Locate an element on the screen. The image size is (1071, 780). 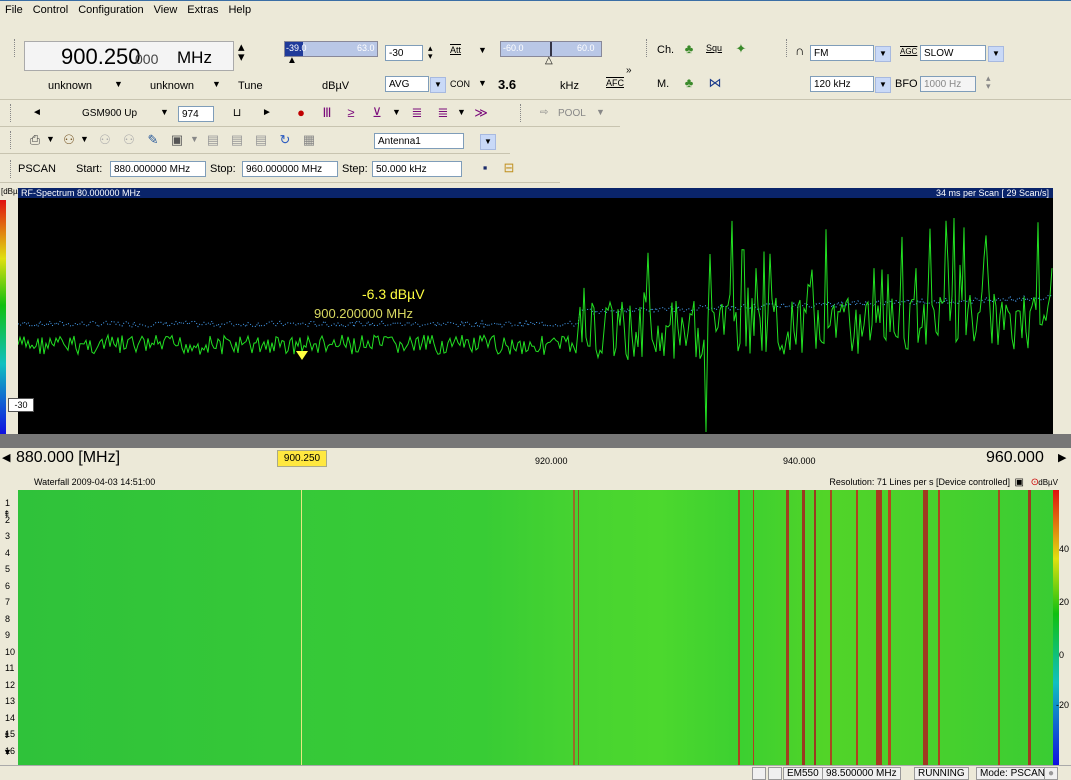
frequency-stepper: ▴ ▾ is located at coordinates (241, 51).